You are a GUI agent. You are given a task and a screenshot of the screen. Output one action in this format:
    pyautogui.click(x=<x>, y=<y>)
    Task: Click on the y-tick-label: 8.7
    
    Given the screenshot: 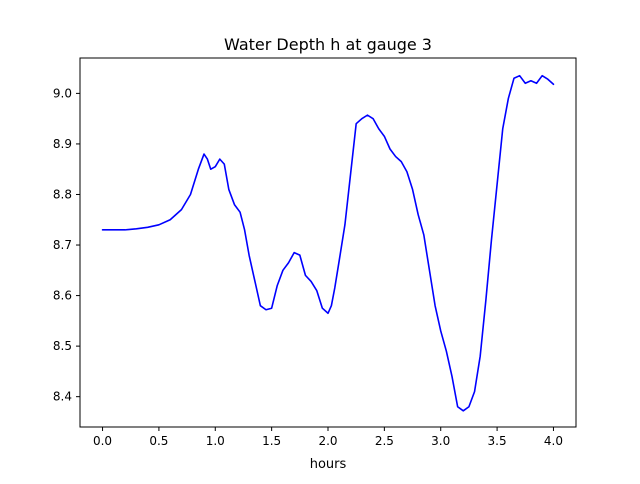 What is the action you would take?
    pyautogui.click(x=62, y=245)
    